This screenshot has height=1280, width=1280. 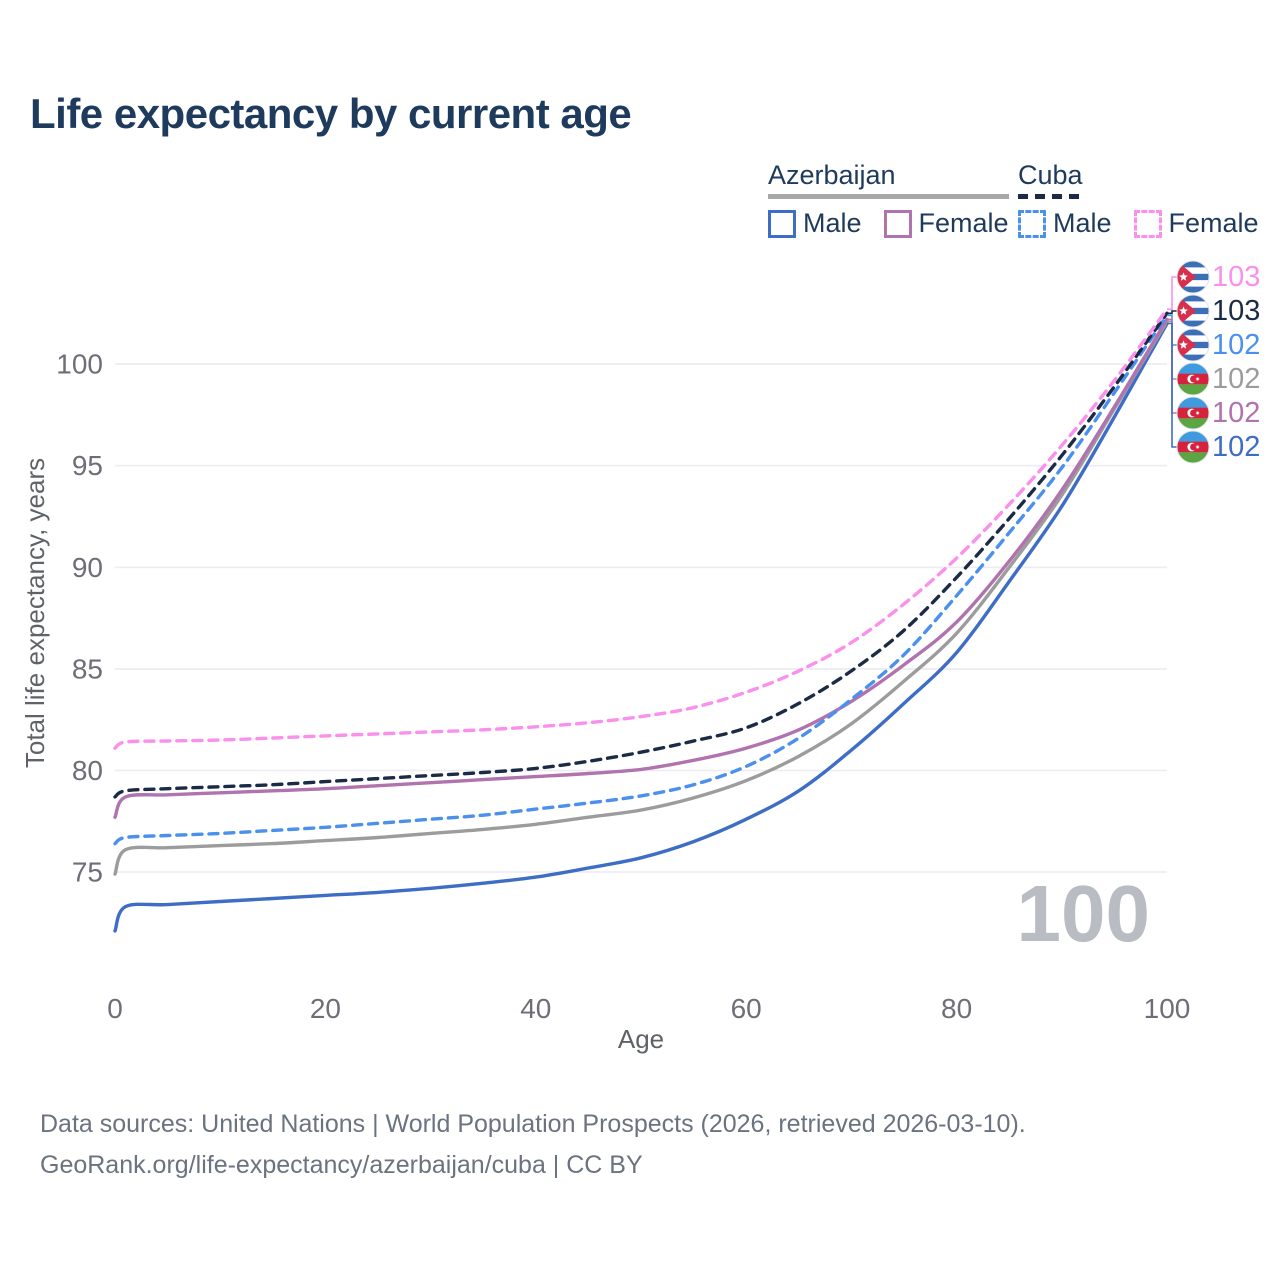 What do you see at coordinates (35, 613) in the screenshot?
I see `y-axis-title: Total life expectancy, years` at bounding box center [35, 613].